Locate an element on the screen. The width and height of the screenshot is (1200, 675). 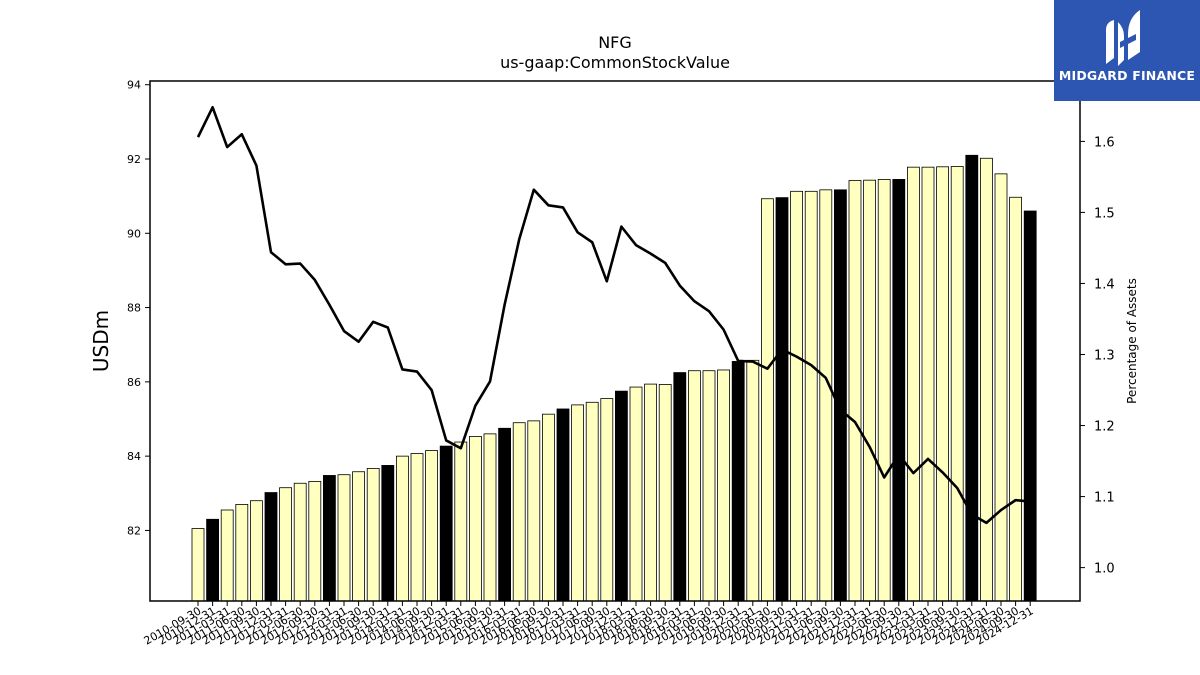
y2-tick-label: 1.4 is located at coordinates (1104, 284).